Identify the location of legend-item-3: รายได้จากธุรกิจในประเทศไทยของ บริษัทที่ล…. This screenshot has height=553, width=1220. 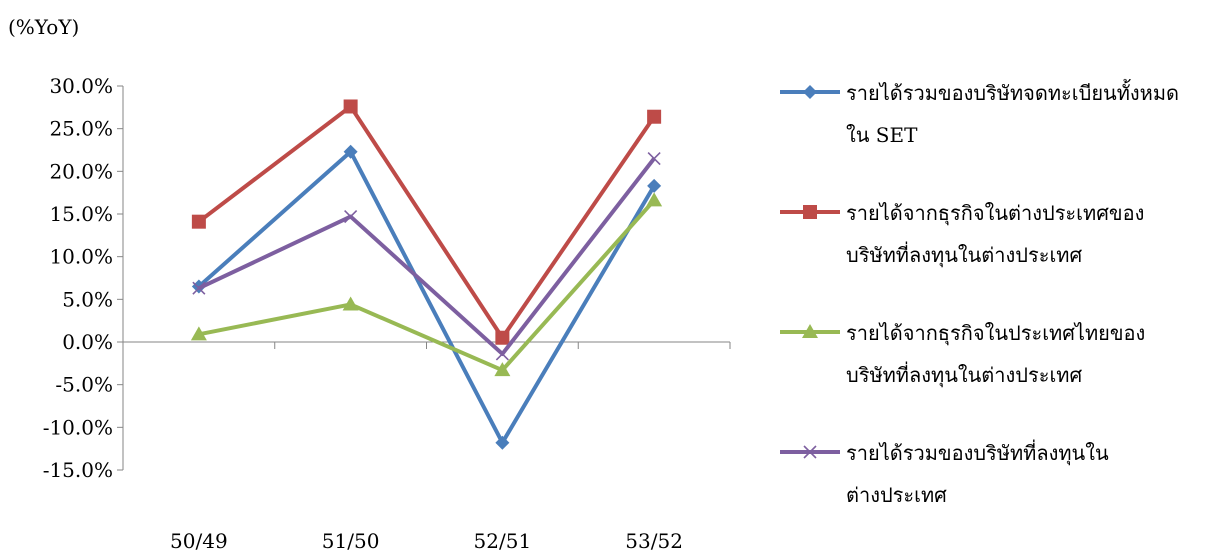
(998, 372).